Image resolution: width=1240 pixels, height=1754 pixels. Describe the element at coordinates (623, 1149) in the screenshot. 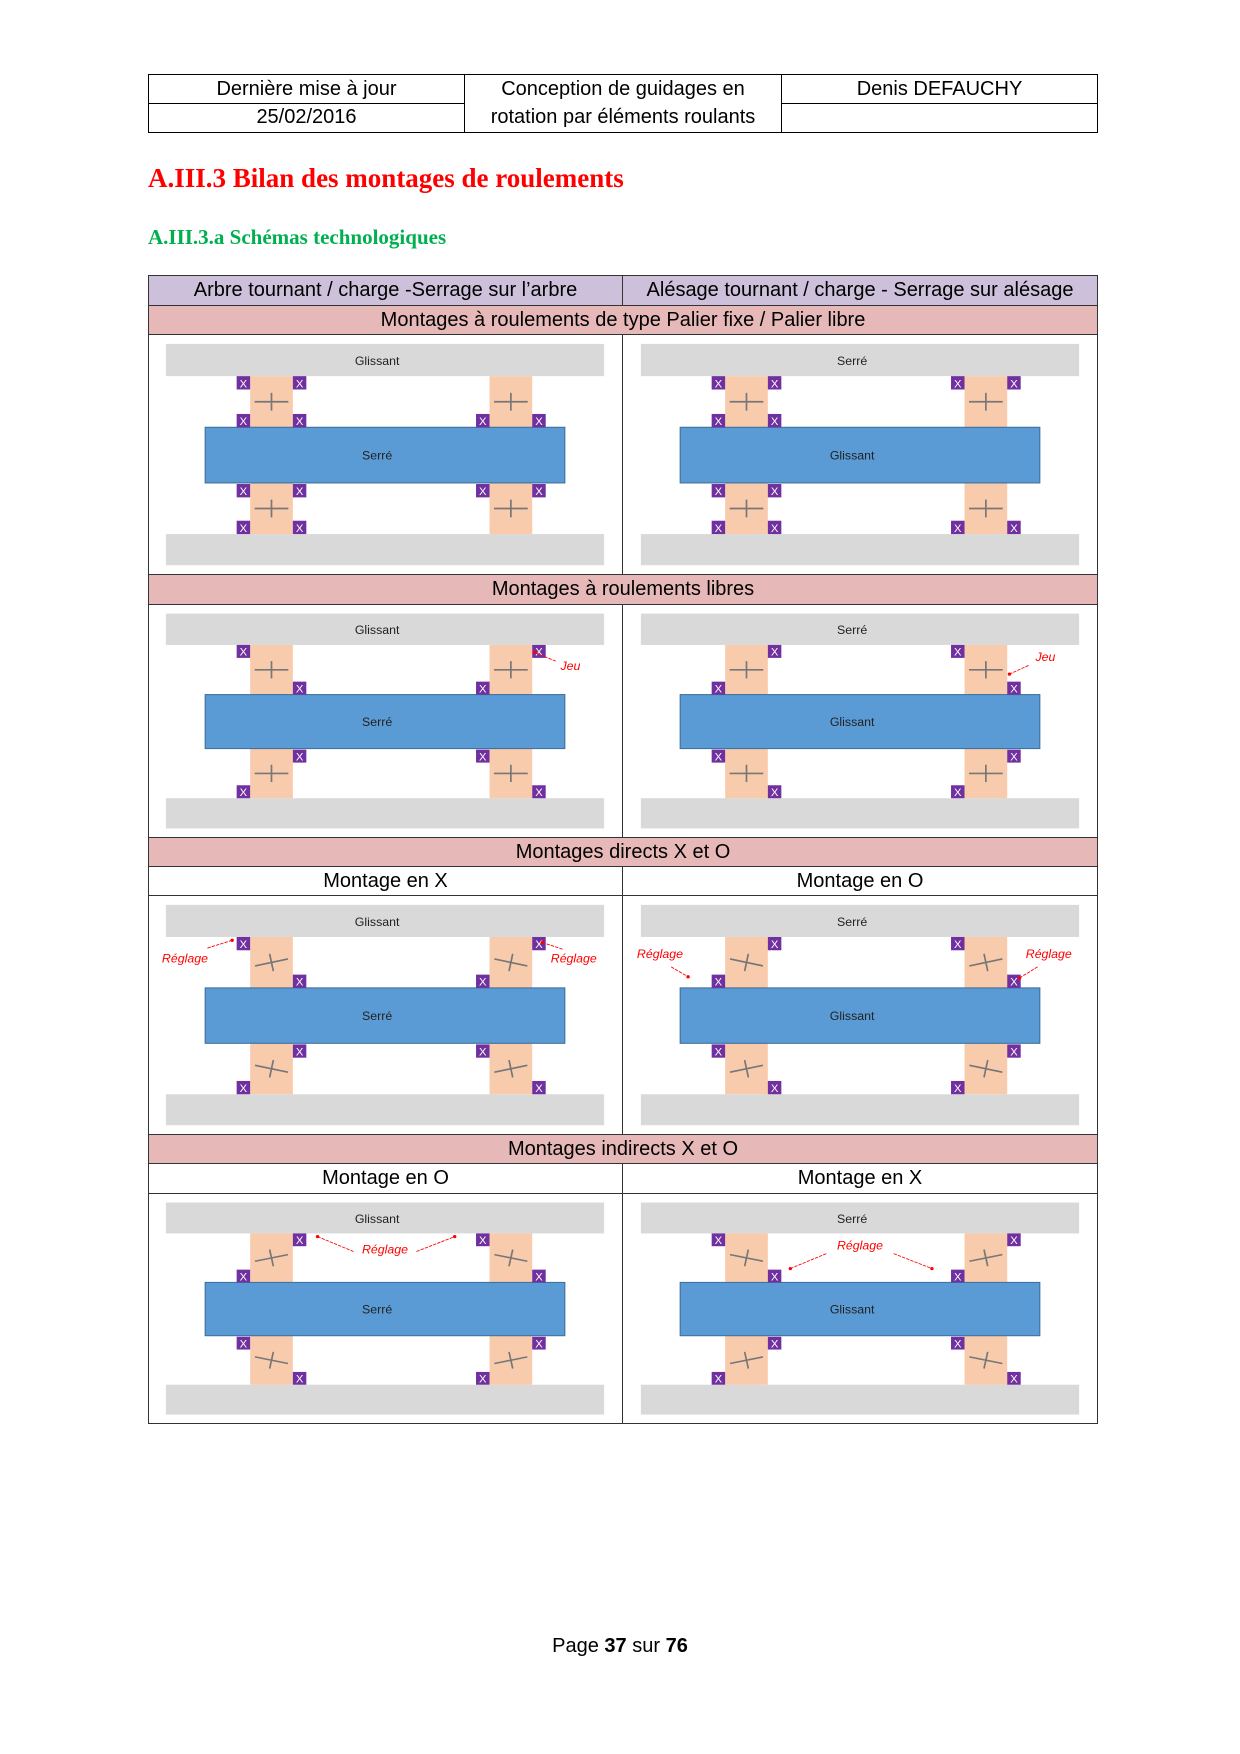

I see `section-header: Montages indirects X et O` at that location.